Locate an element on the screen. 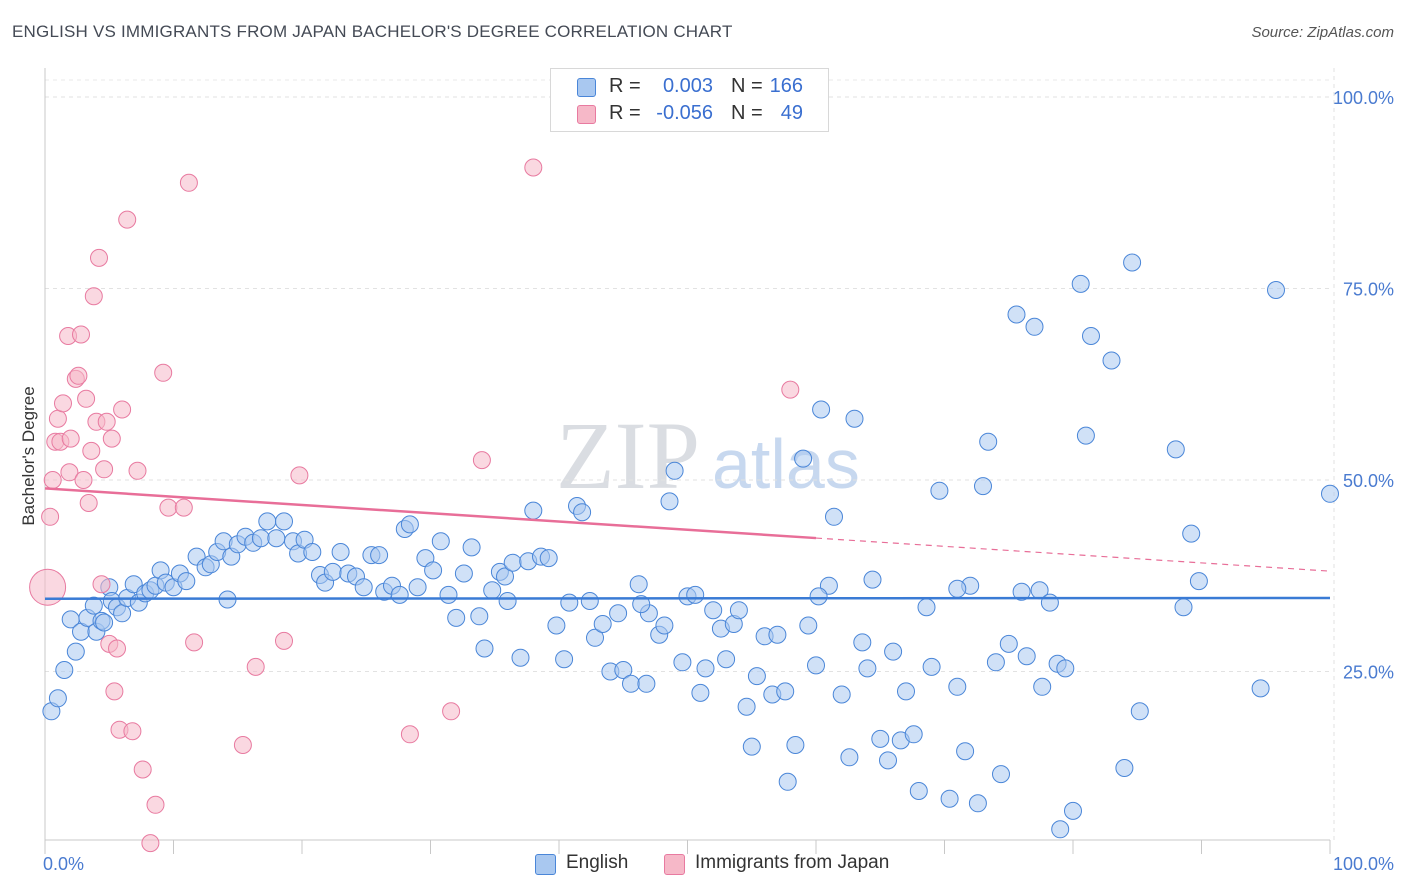 Image resolution: width=1406 pixels, height=892 pixels. legend-r-value: -0.056 is located at coordinates (684, 113).